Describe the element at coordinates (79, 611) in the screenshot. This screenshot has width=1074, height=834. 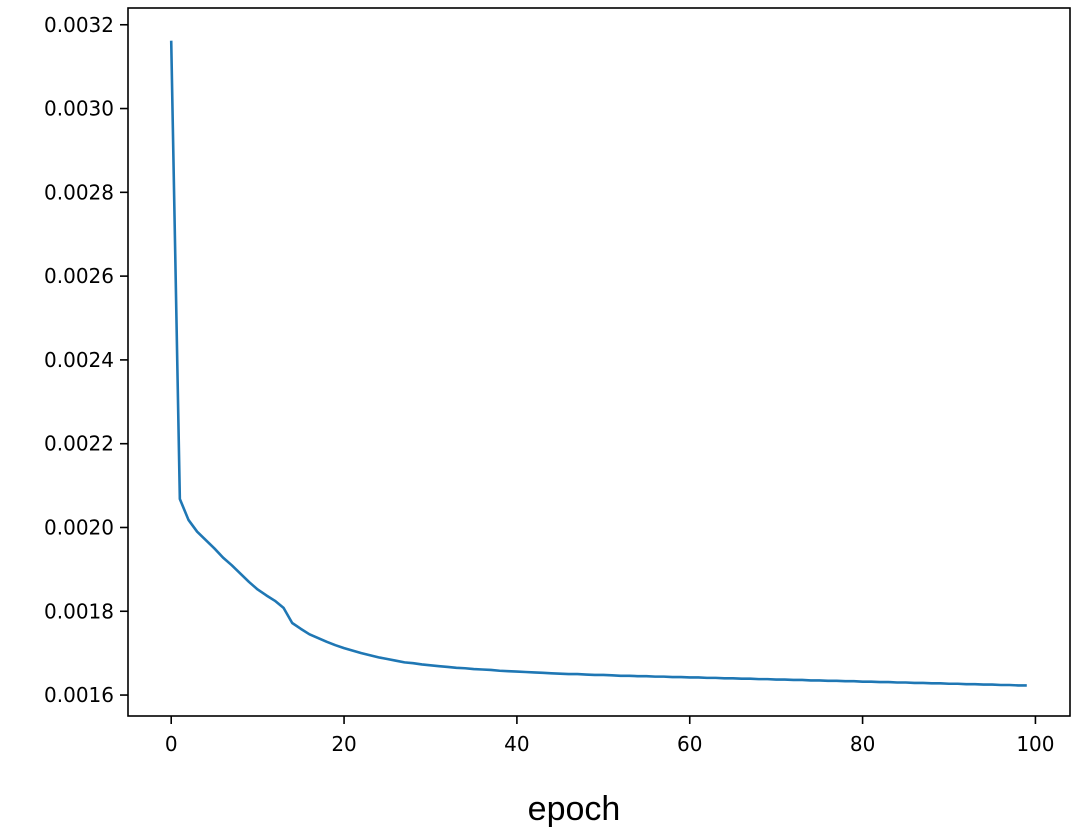
I see `y-tick-label: 0.0018` at that location.